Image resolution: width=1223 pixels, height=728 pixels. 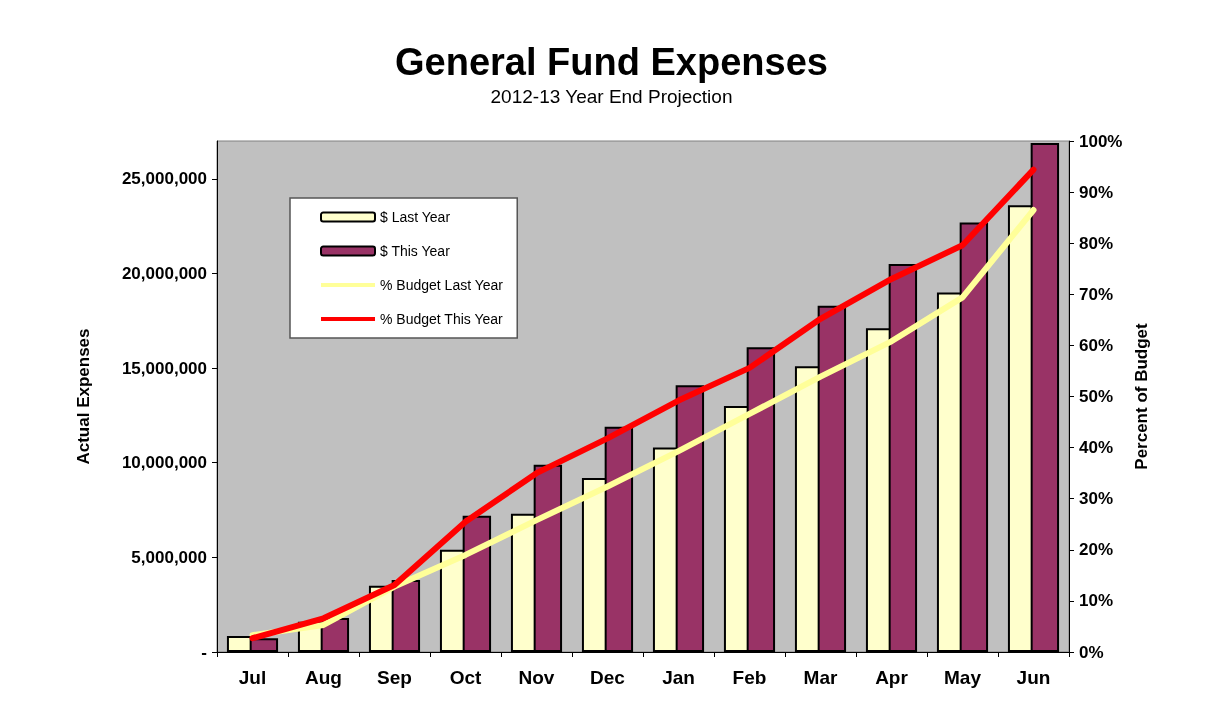 I want to click on legend-label: $ This Year, so click(x=415, y=251).